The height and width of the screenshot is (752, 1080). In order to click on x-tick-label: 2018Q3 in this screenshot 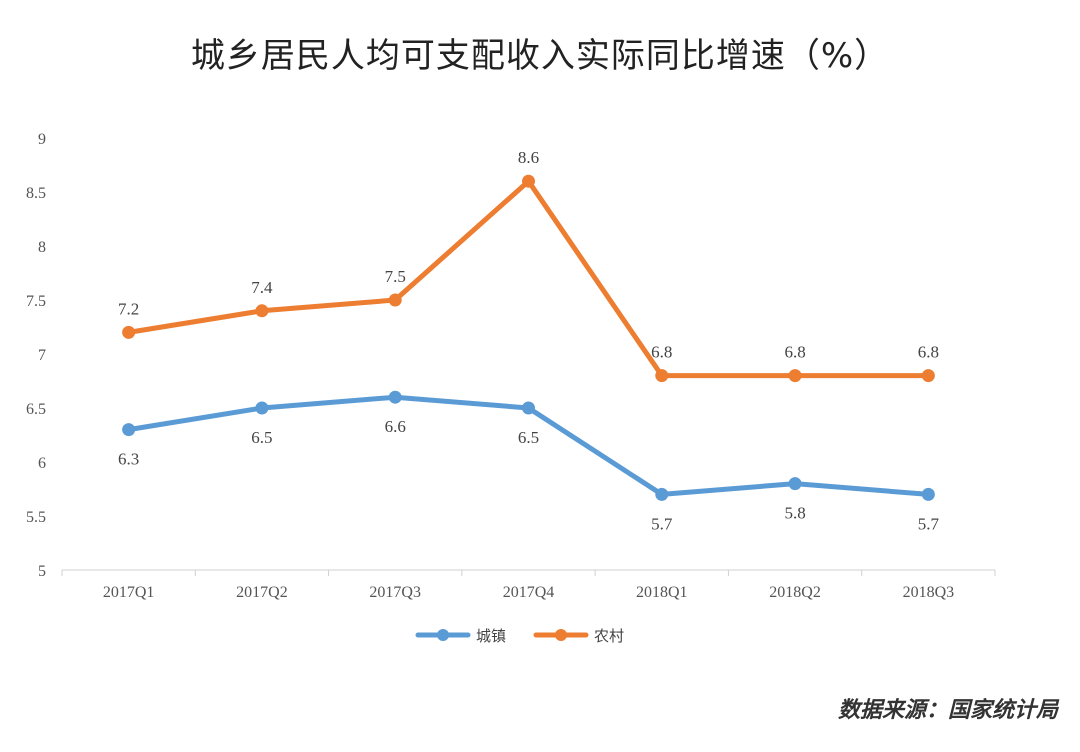, I will do `click(929, 592)`.